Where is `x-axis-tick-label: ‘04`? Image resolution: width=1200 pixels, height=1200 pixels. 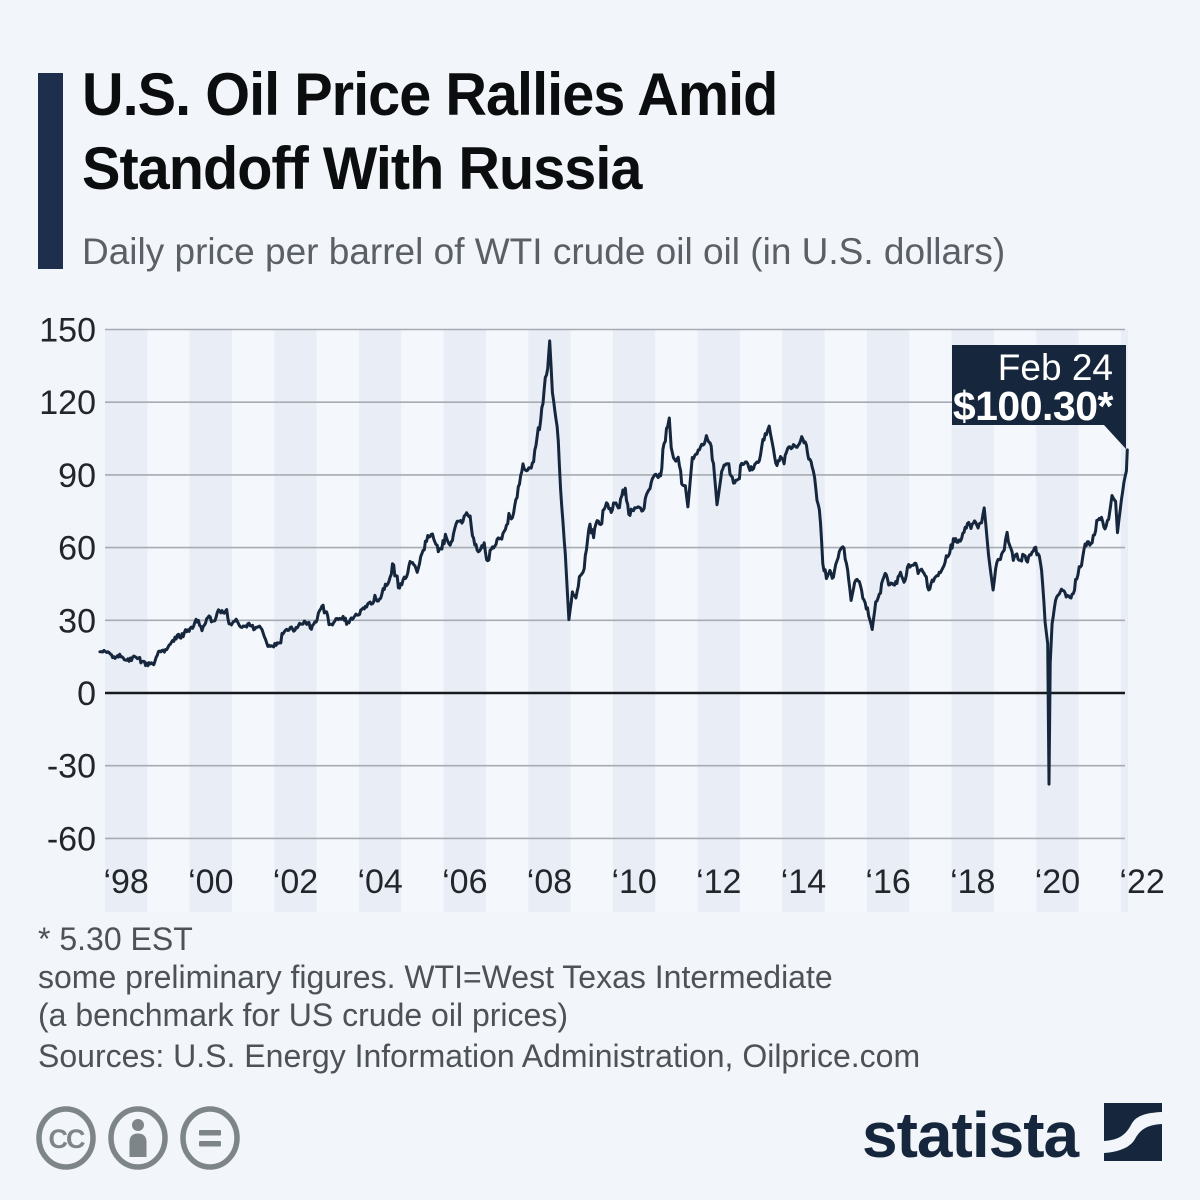 x-axis-tick-label: ‘04 is located at coordinates (379, 882).